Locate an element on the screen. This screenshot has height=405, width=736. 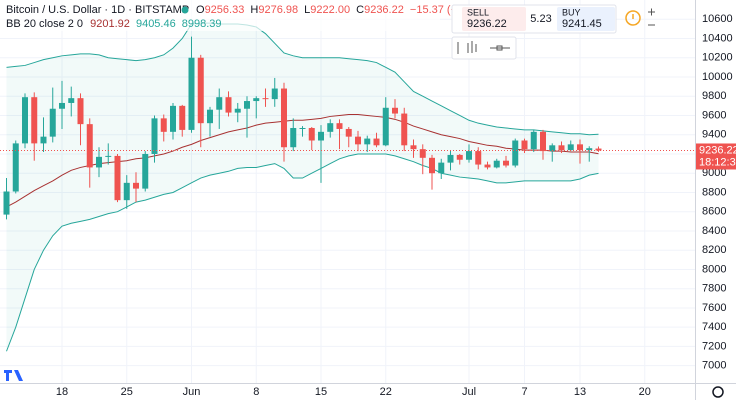
indicator-name: BB 20 close 2 0 is located at coordinates (44, 24).